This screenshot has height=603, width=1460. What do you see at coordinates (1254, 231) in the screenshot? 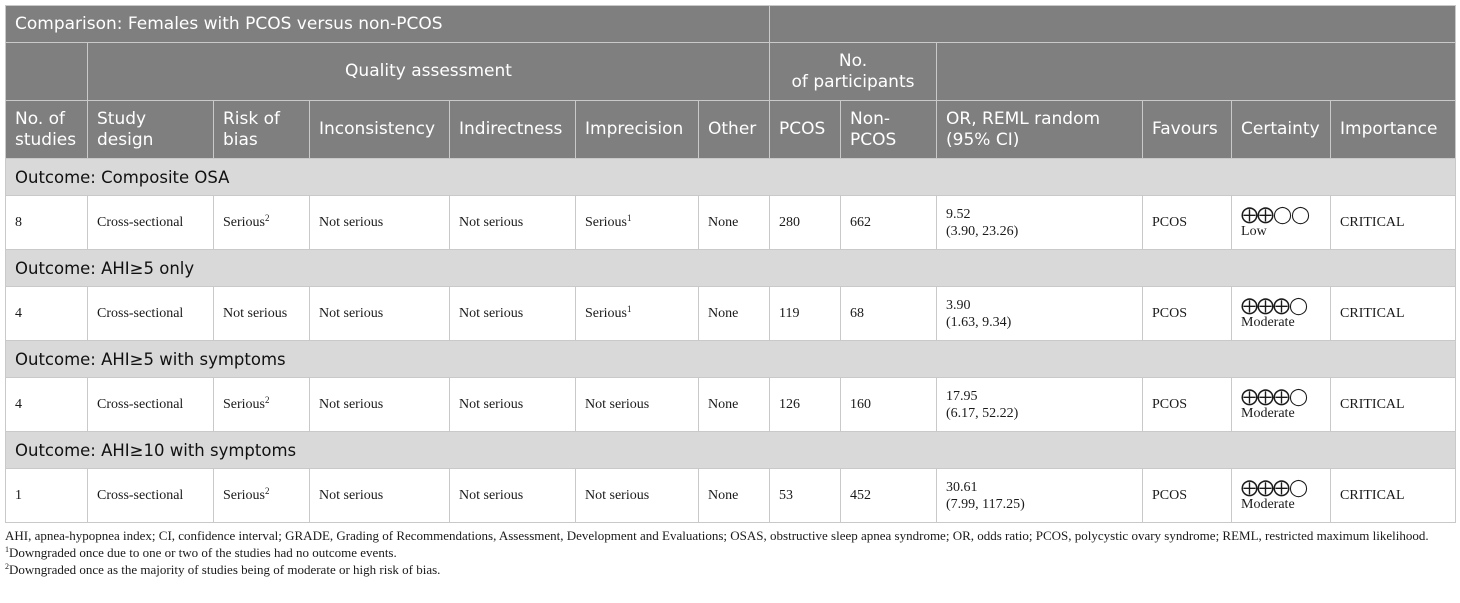
I see `certainty-label: Low` at bounding box center [1254, 231].